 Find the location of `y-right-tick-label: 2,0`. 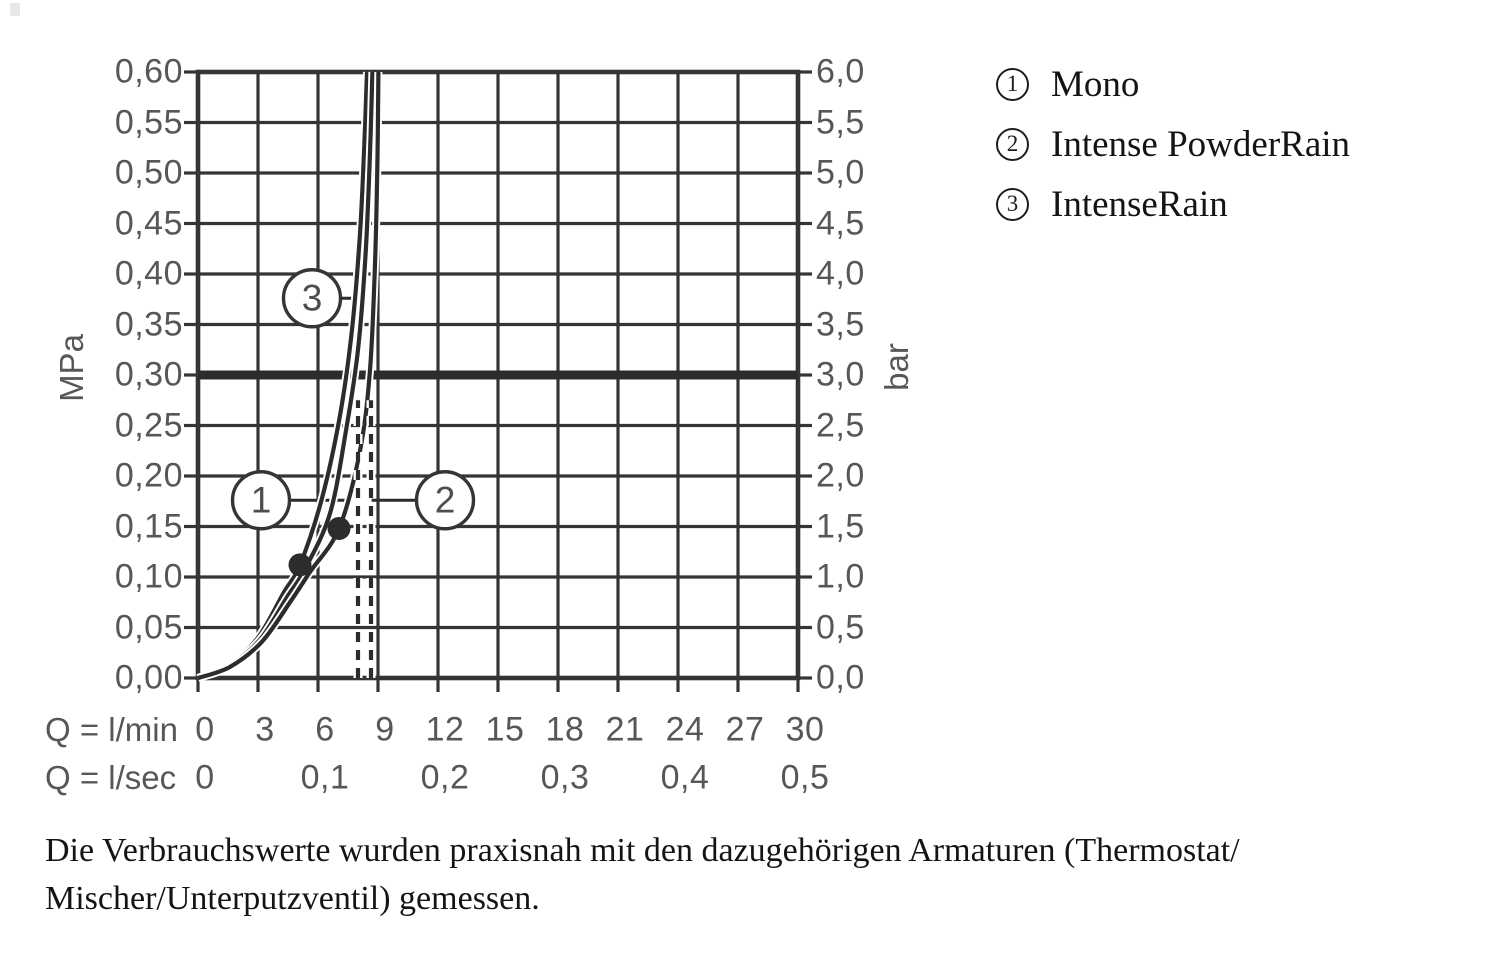

y-right-tick-label: 2,0 is located at coordinates (840, 475).